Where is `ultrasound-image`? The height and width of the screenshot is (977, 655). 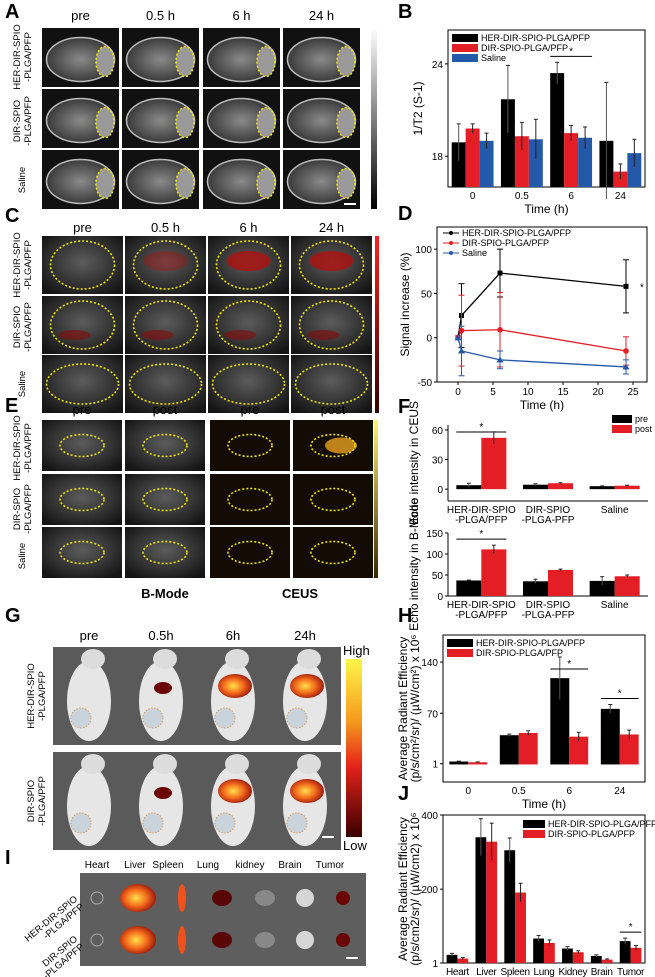
ultrasound-image is located at coordinates (82, 384).